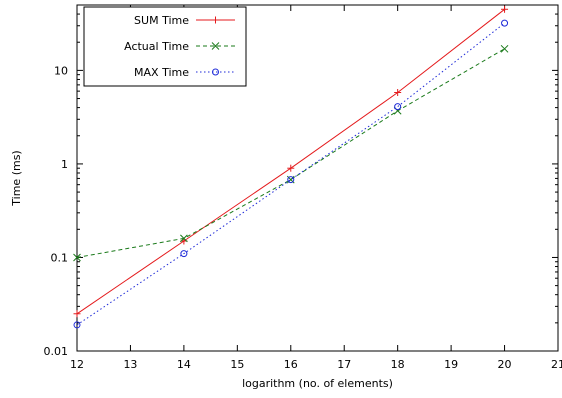  I want to click on x-axis-title: logarithm (no. of elements), so click(317, 383).